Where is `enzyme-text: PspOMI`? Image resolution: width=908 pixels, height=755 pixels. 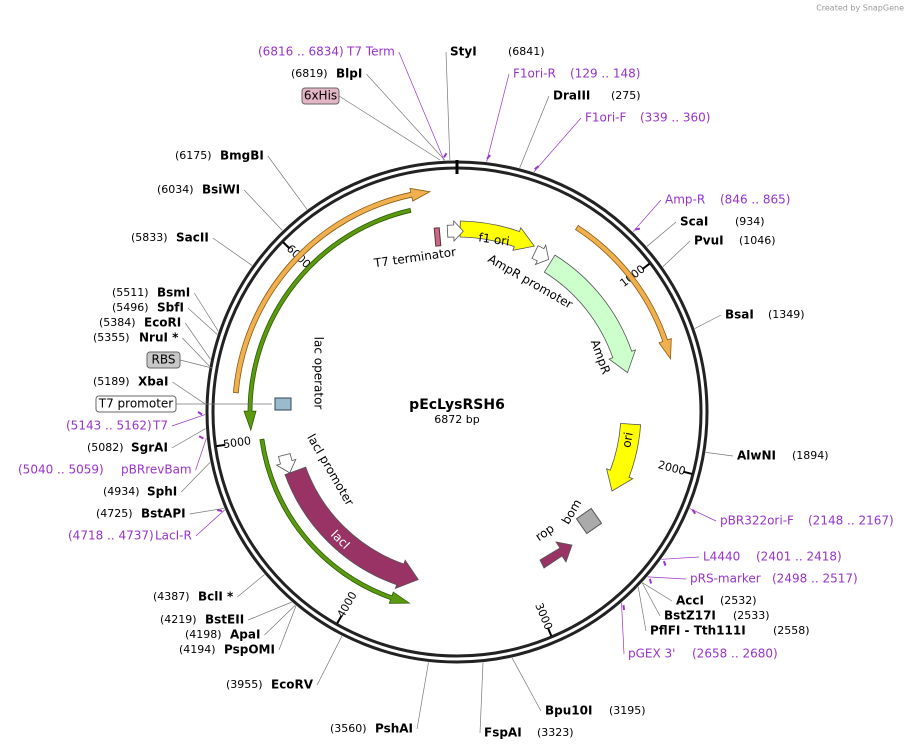
enzyme-text: PspOMI is located at coordinates (249, 650).